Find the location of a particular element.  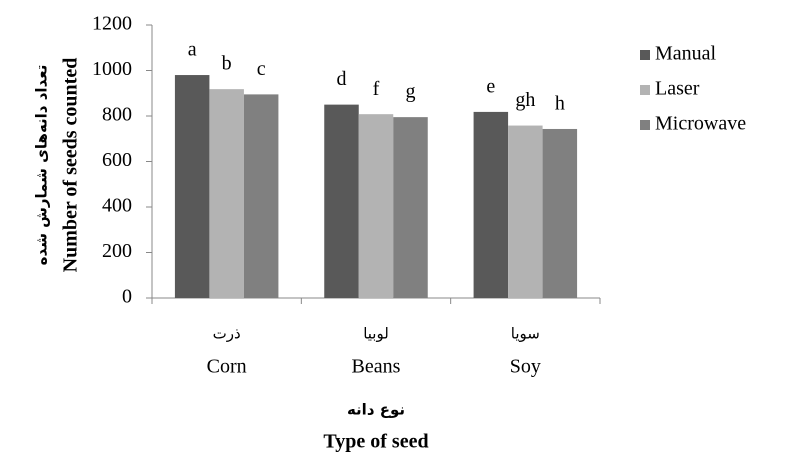

bar-letter: gh is located at coordinates (525, 100).